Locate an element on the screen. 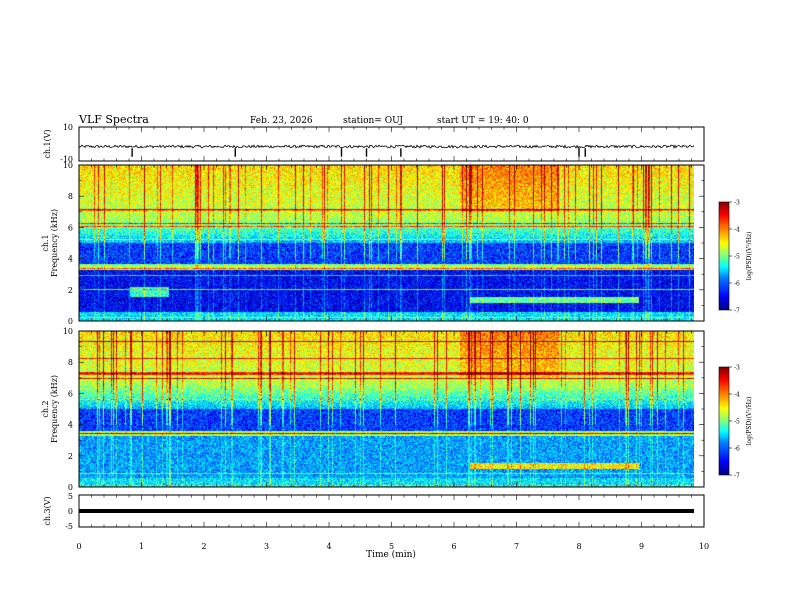 Image resolution: width=792 pixels, height=612 pixels. ch3-ytick-bottom: -5 is located at coordinates (69, 526).